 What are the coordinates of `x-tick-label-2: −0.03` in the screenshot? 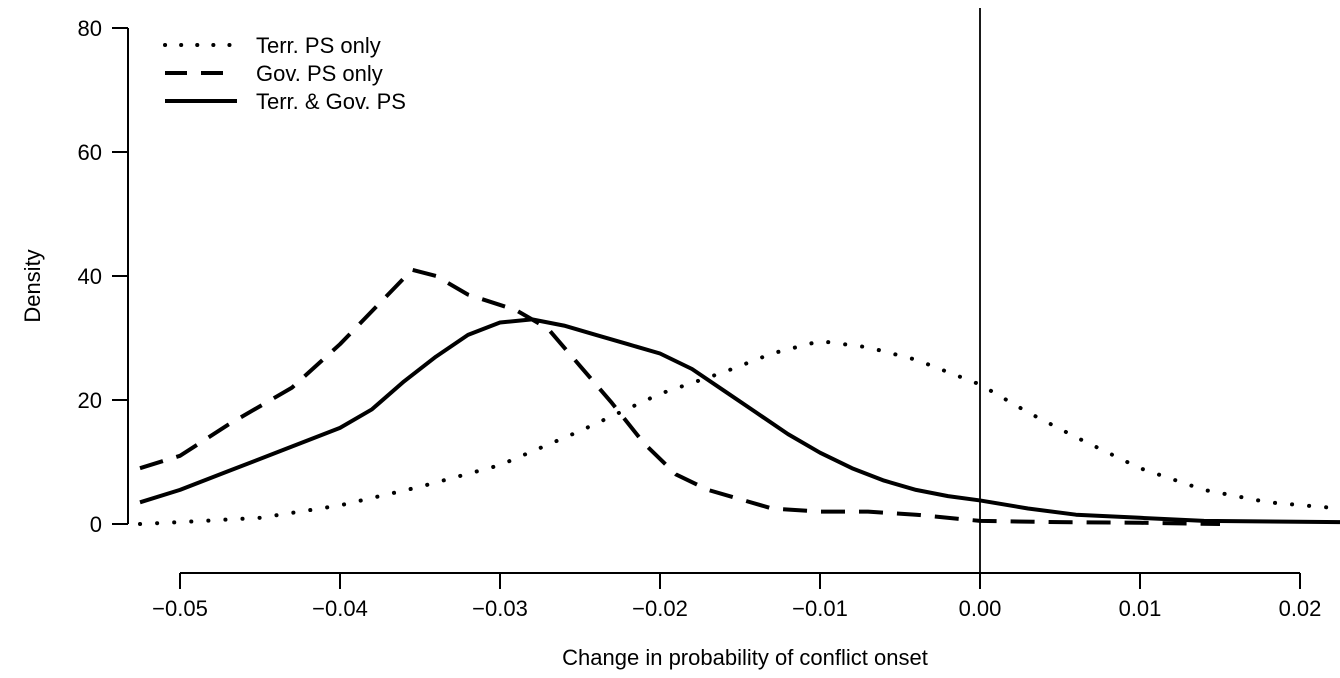 It's located at (500, 608).